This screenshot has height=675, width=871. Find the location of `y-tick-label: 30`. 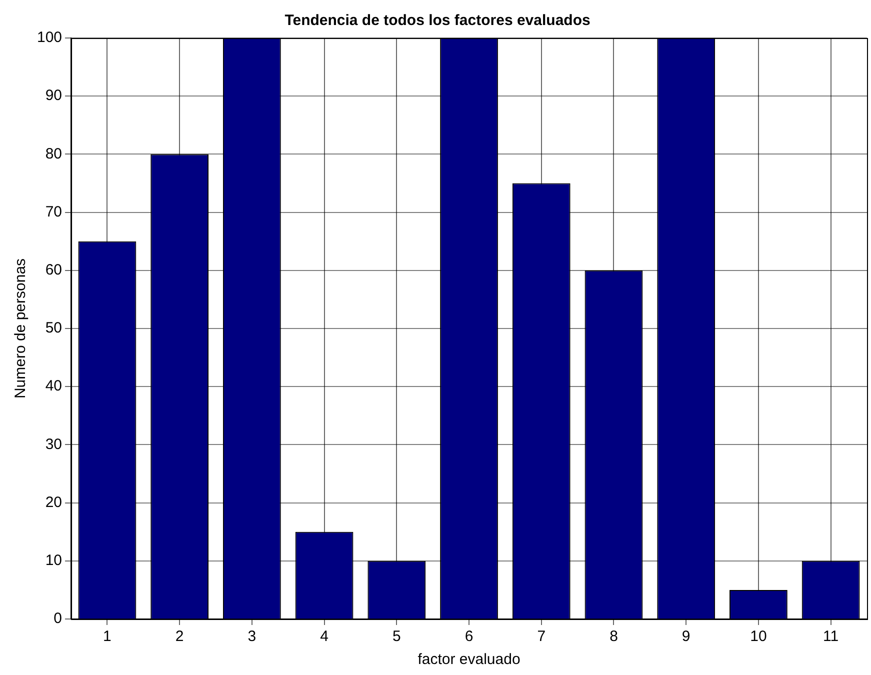

y-tick-label: 30 is located at coordinates (53, 444).